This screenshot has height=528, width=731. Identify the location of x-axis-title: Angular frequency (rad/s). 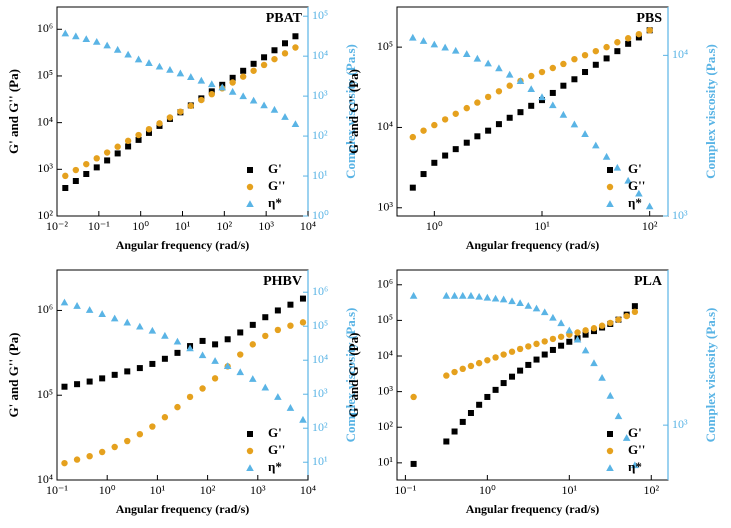
(183, 509).